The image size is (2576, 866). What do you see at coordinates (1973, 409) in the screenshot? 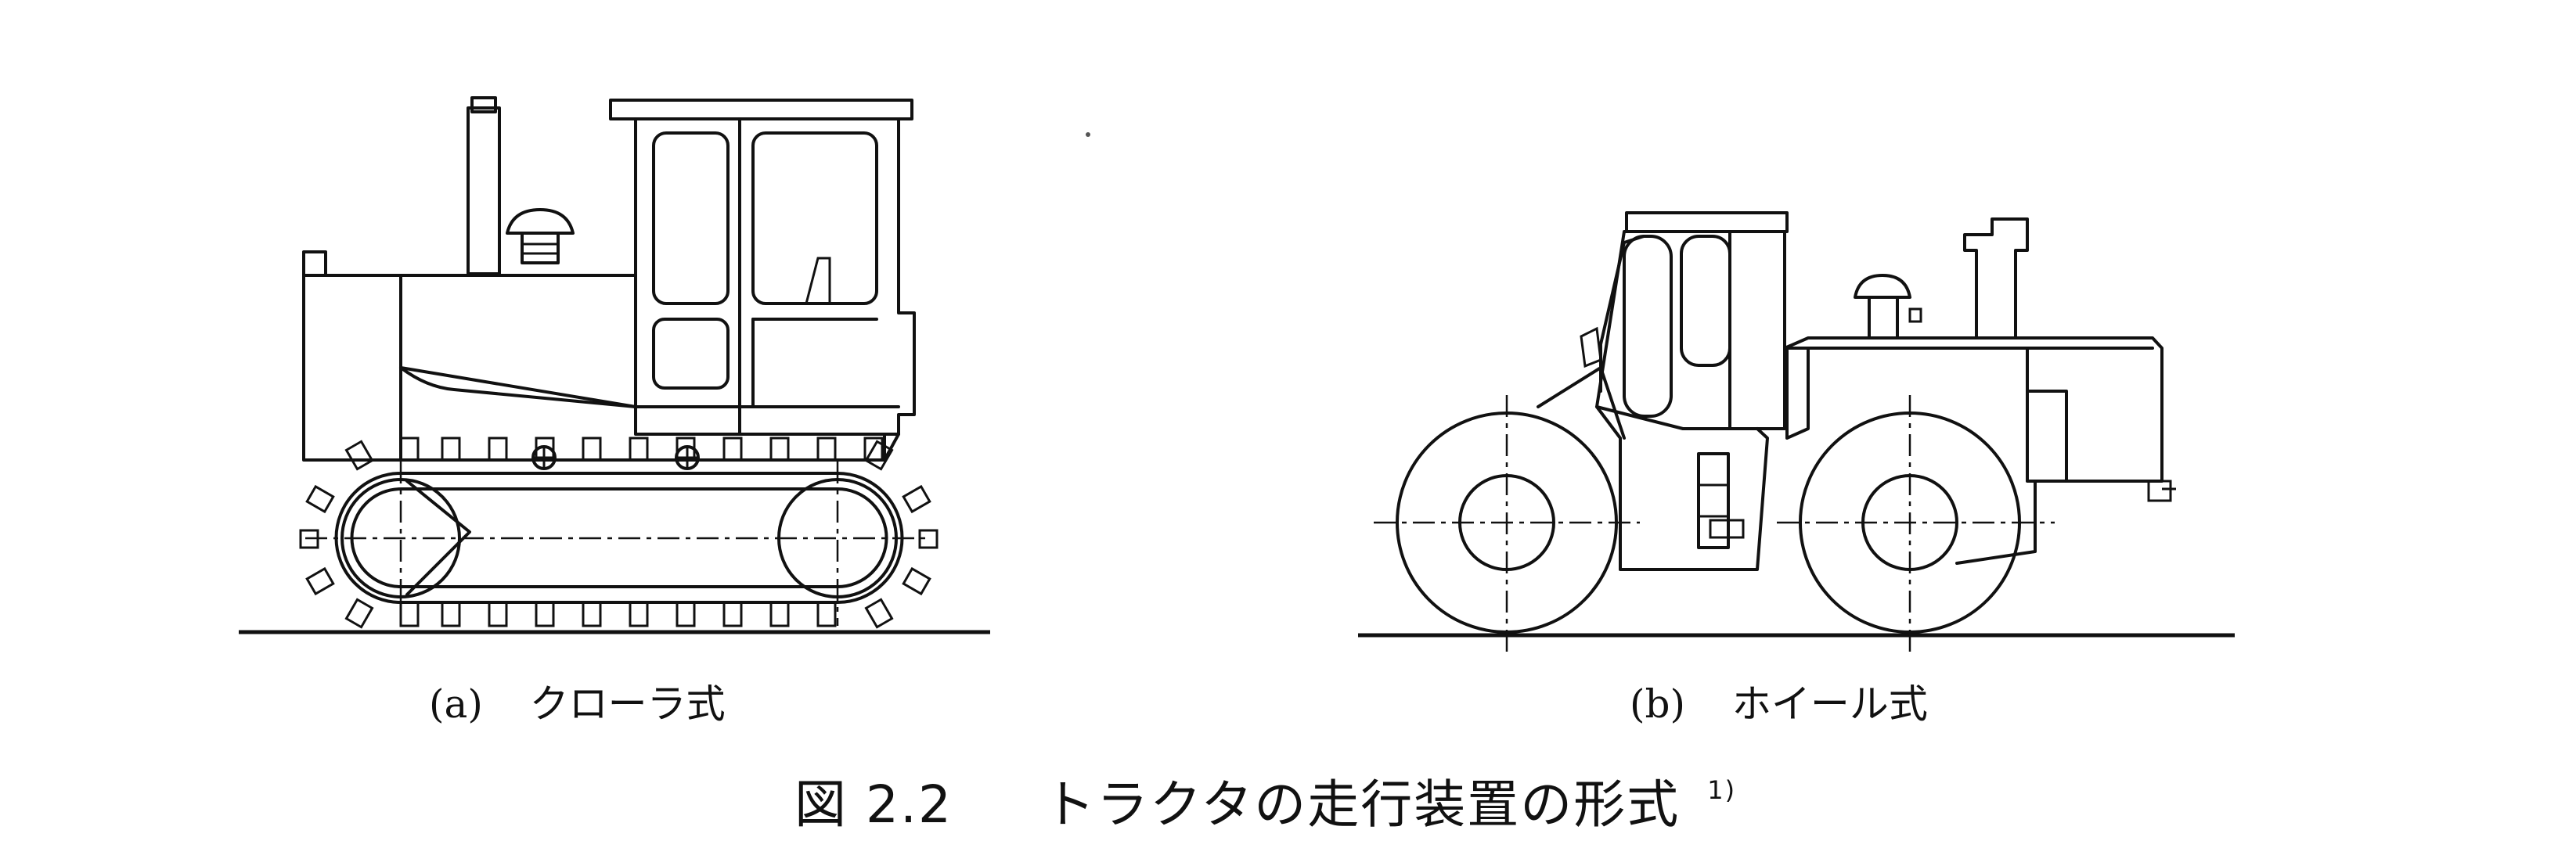
I see `engine-hood-b` at bounding box center [1973, 409].